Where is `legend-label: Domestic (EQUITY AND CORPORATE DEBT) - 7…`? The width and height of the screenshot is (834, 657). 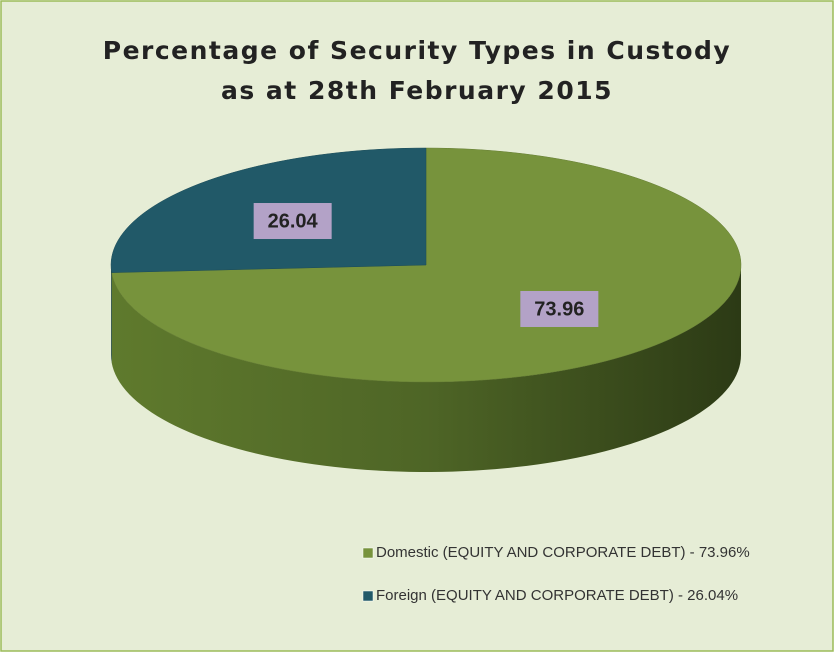
legend-label: Domestic (EQUITY AND CORPORATE DEBT) - 7… is located at coordinates (563, 552).